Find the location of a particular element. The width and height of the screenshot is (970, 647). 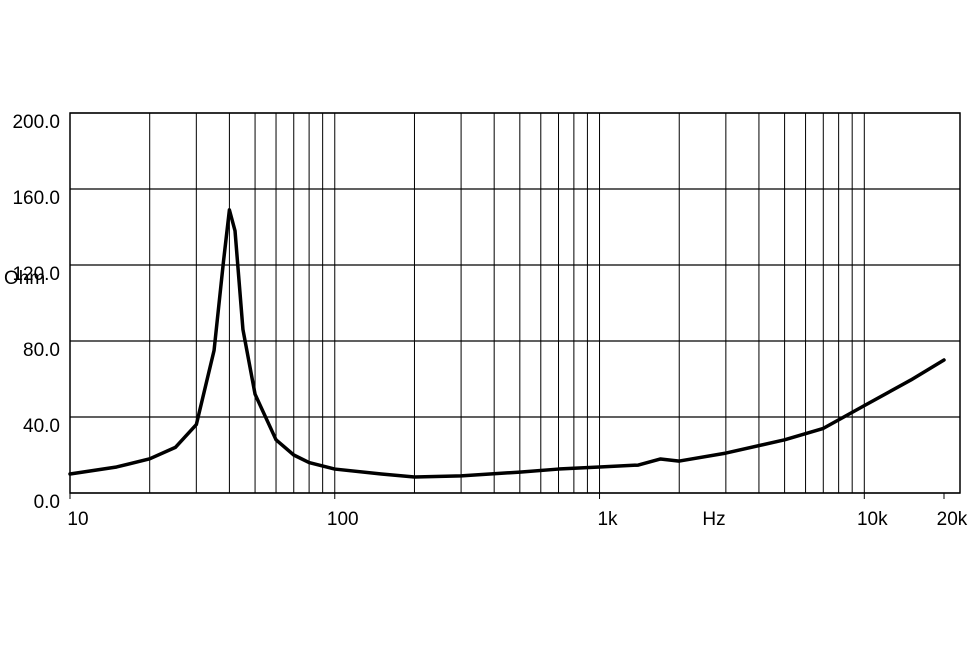

y-tick-label: 80.0 is located at coordinates (41, 350).